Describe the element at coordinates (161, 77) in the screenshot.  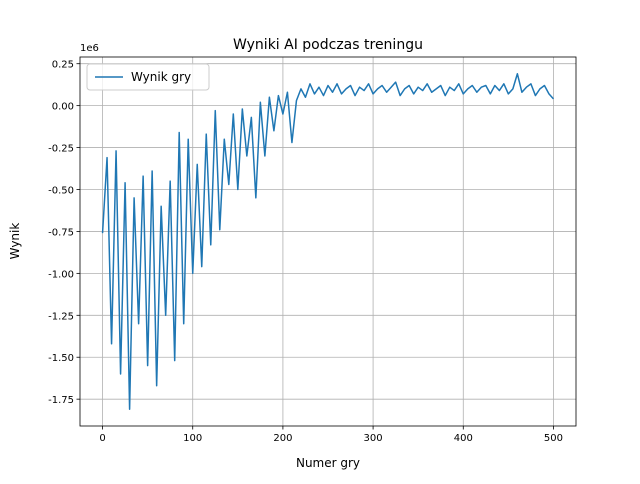
I see `legend-label: Wynik gry` at that location.